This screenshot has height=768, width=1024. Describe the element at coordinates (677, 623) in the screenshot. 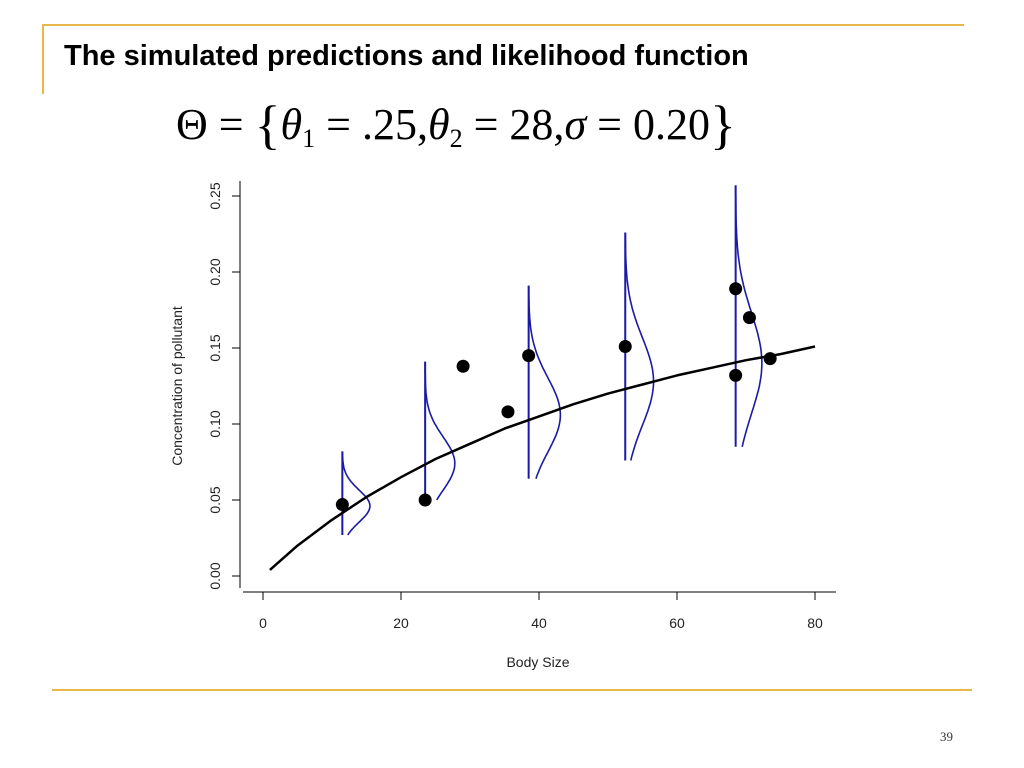

I see `x-tick-label-3: 60` at that location.